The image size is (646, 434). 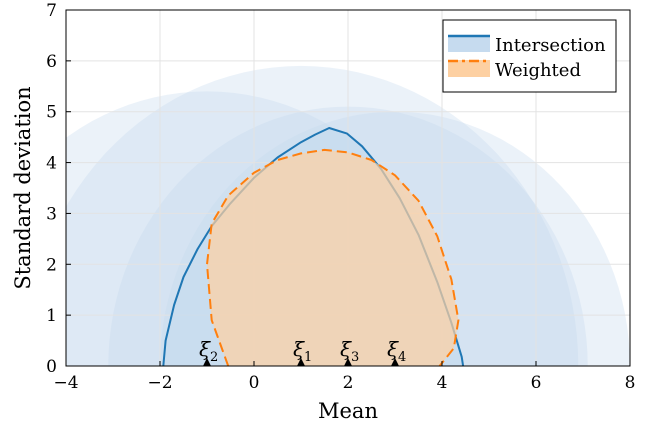 What do you see at coordinates (536, 383) in the screenshot?
I see `x-tick-label-5: 6` at bounding box center [536, 383].